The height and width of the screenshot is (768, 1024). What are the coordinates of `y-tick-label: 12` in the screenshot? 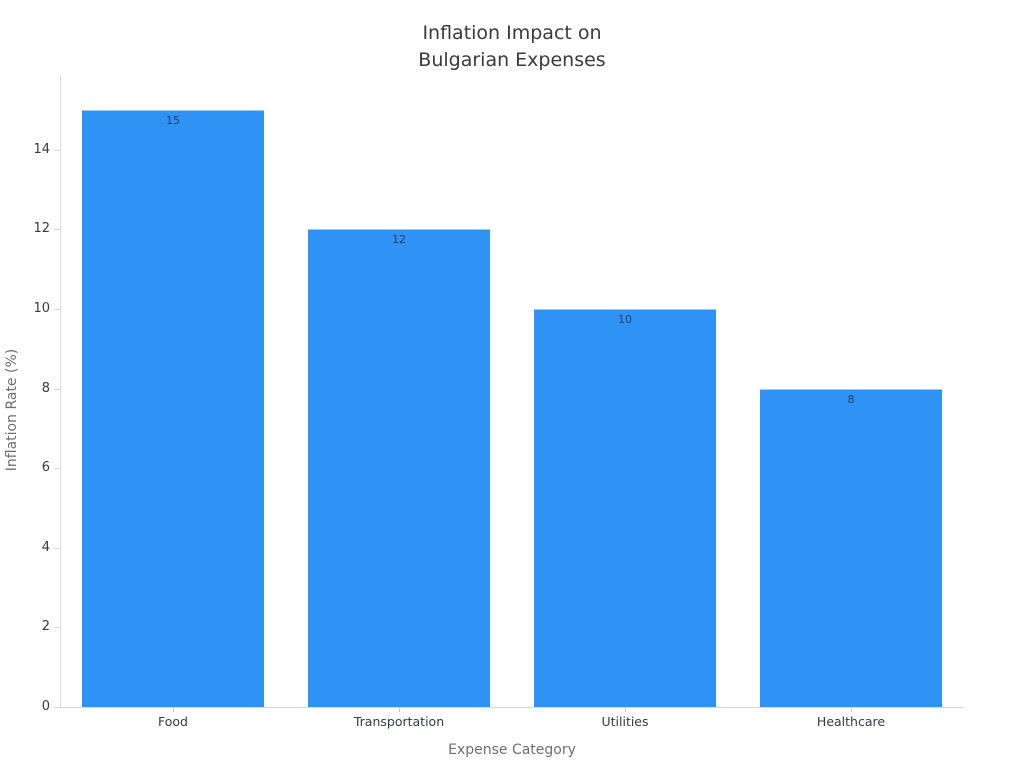 It's located at (41, 229).